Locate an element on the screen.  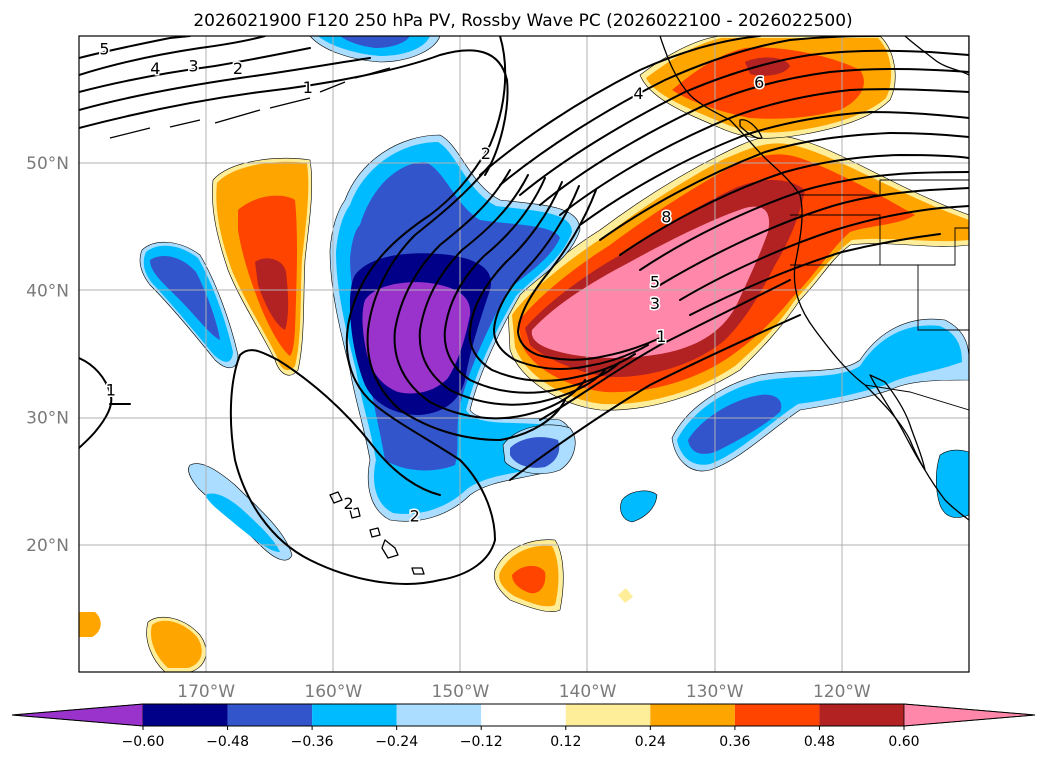
lon-label-4: 130°W is located at coordinates (715, 692).